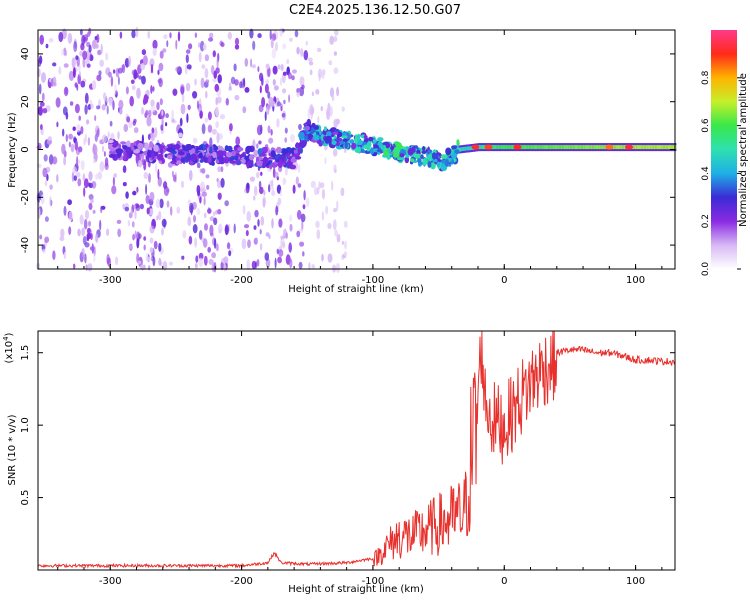 This screenshot has width=750, height=600. I want to click on colorbar-label: Normalized spectral amplitude, so click(743, 150).